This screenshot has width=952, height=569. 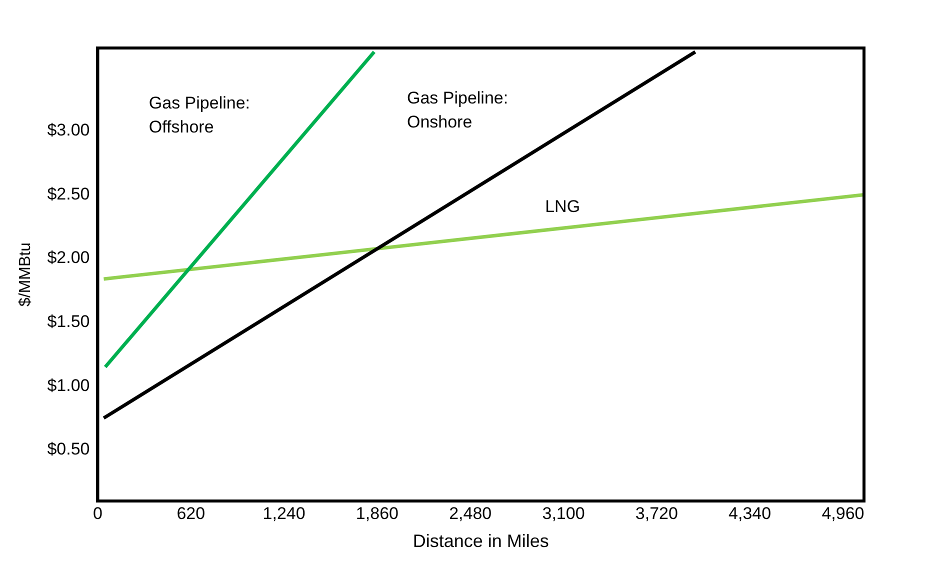 I want to click on y-axis-title: $/MMBtu, so click(x=25, y=274).